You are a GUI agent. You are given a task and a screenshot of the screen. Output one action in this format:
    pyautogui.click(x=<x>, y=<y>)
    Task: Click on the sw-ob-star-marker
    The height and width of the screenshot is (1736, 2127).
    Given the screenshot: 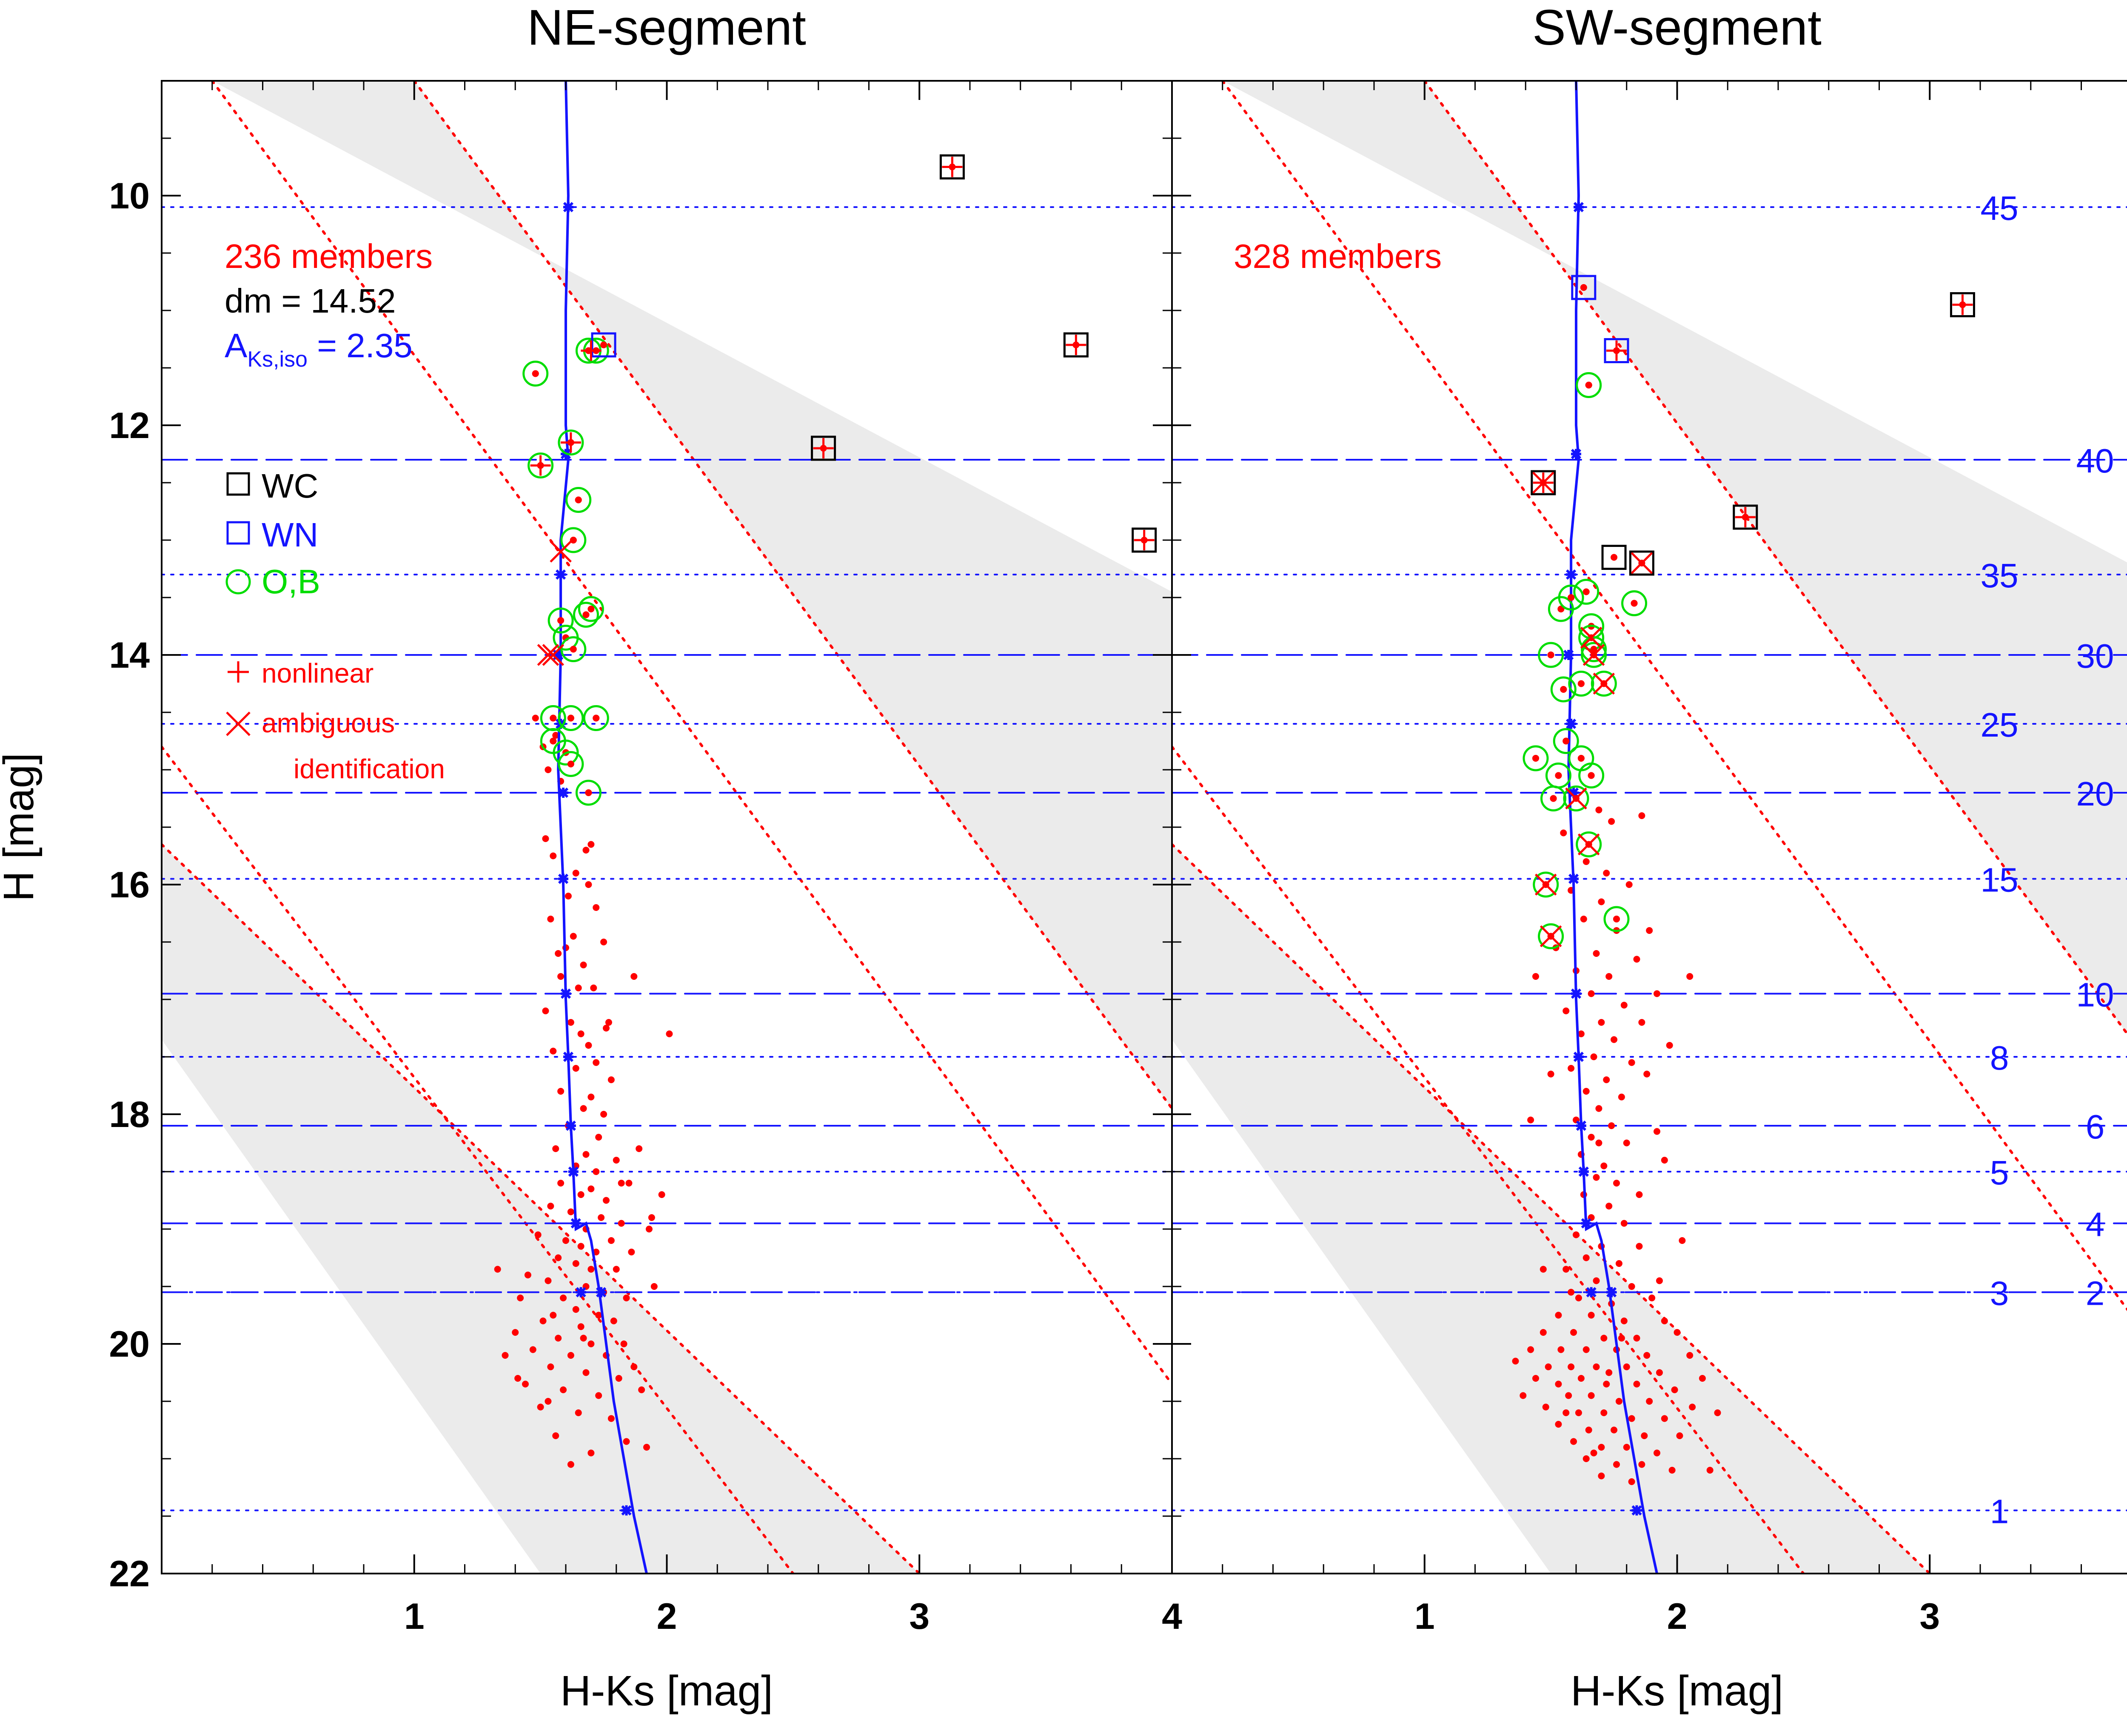 What is the action you would take?
    pyautogui.click(x=1591, y=775)
    